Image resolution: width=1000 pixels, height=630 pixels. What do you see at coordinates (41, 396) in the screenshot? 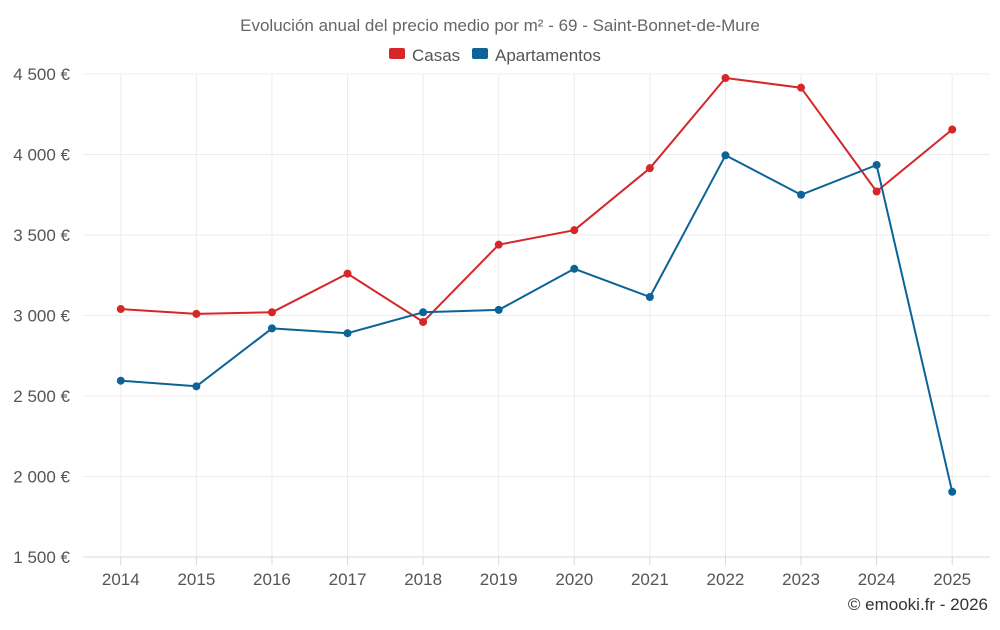
I see `y-tick-label: 2 500 €` at bounding box center [41, 396].